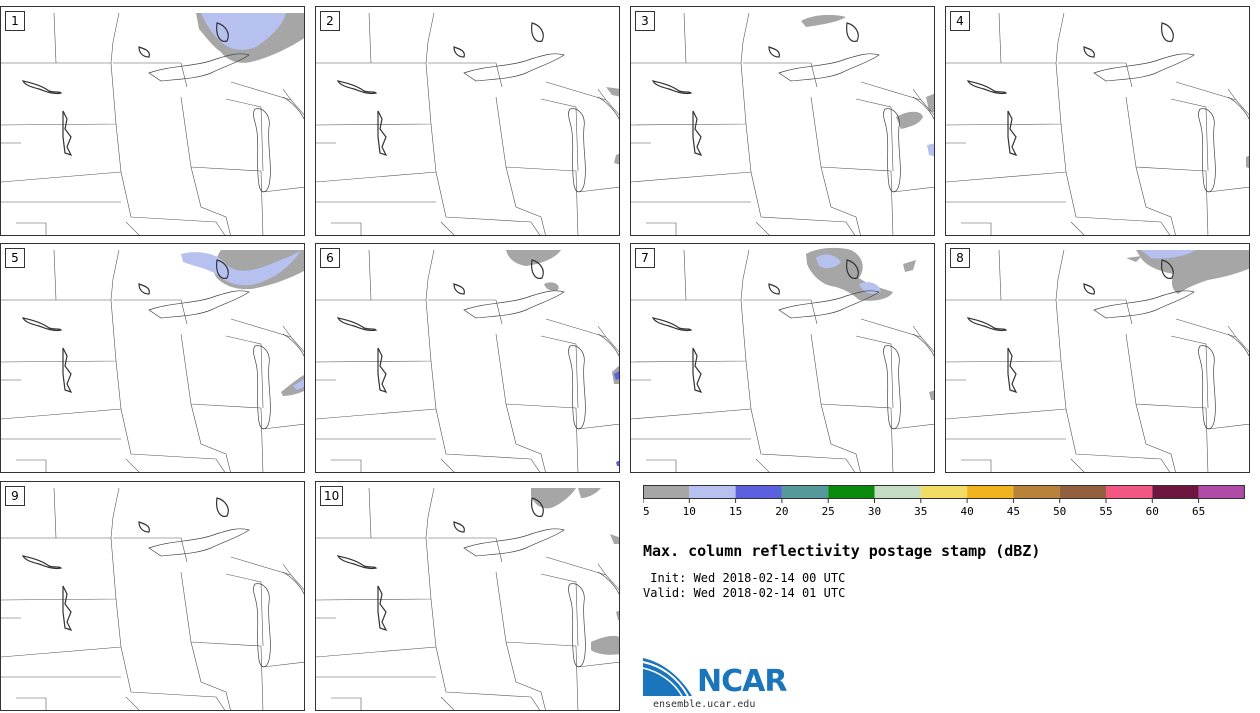 Image resolution: width=1260 pixels, height=713 pixels. What do you see at coordinates (1013, 511) in the screenshot?
I see `colorbar-tick-label: 45` at bounding box center [1013, 511].